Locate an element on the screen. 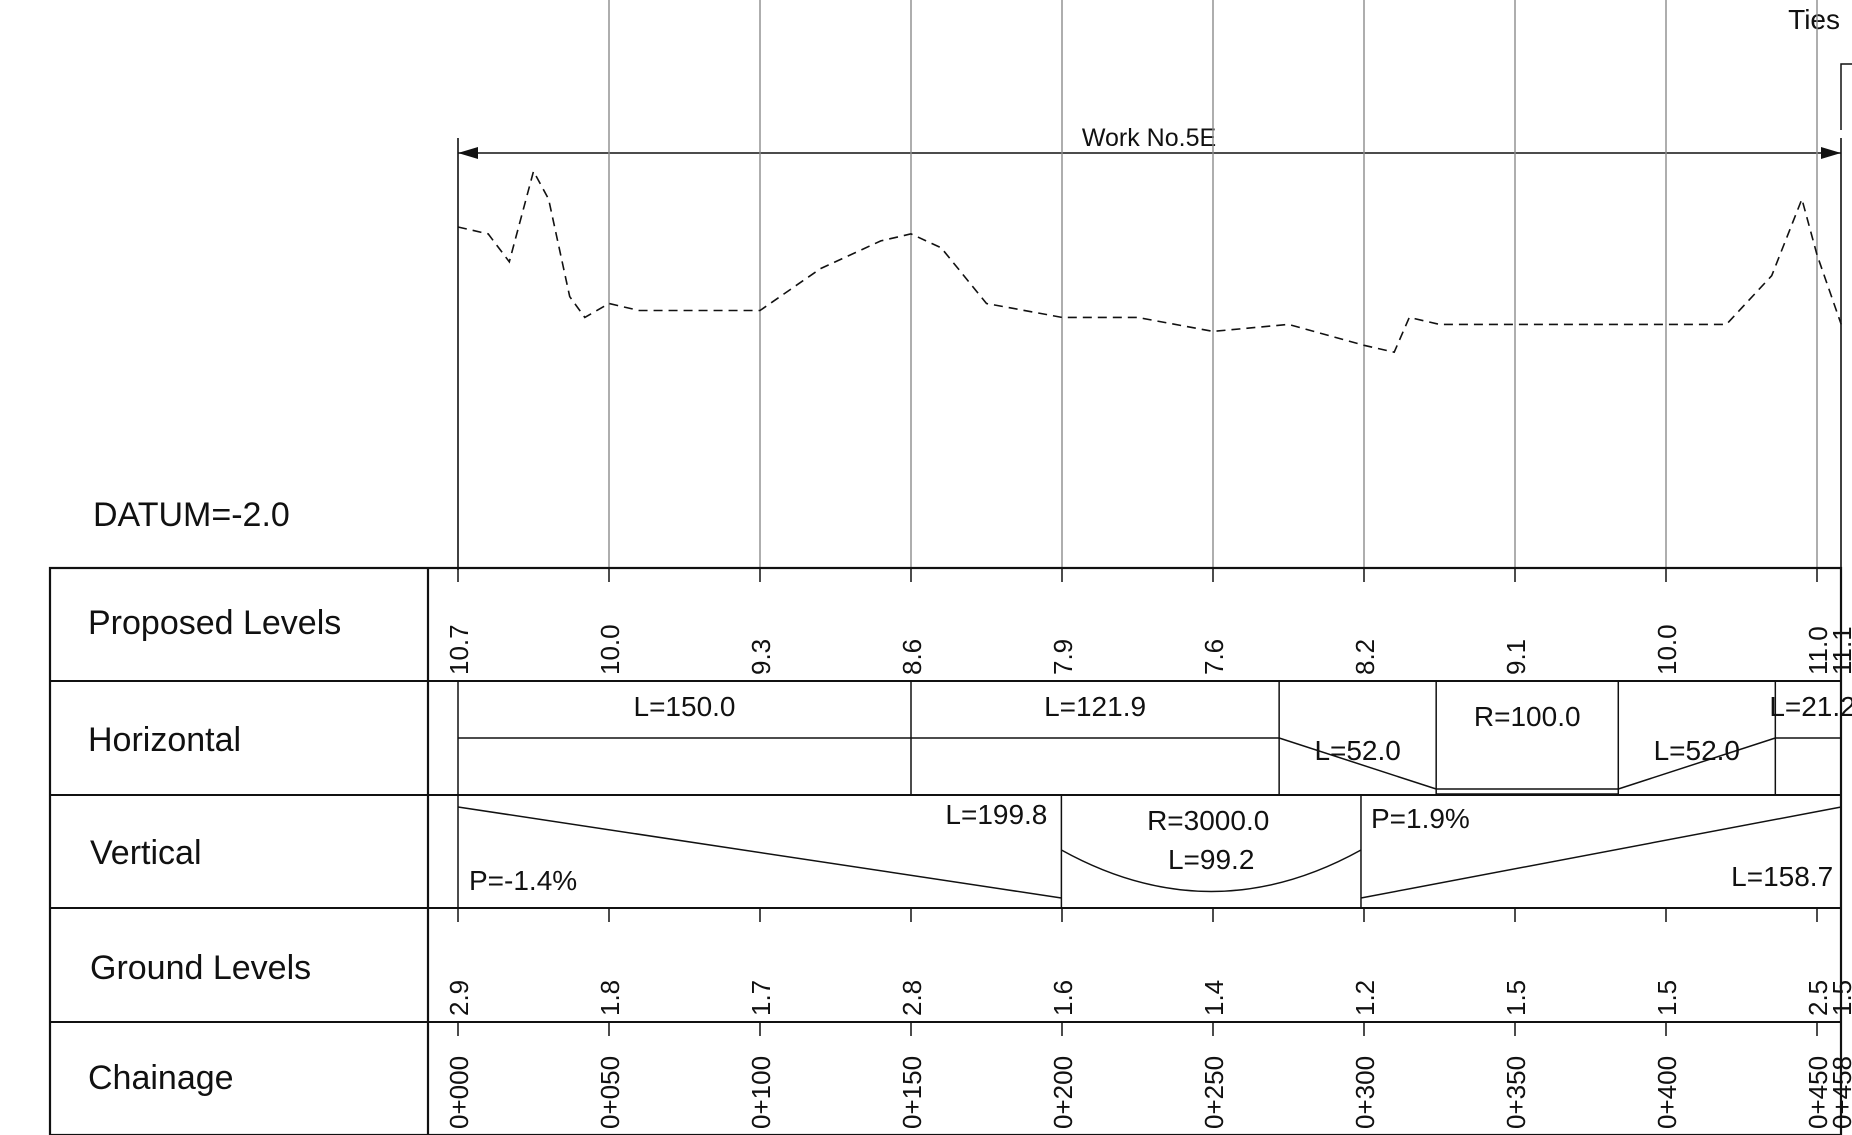  horizontal-segment-label: R=100.0 is located at coordinates (1527, 716).